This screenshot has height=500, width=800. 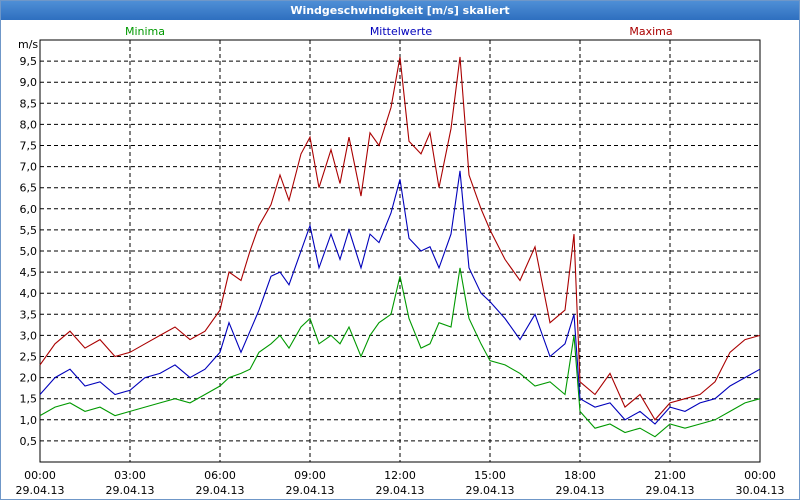 What do you see at coordinates (29, 167) in the screenshot?
I see `y-tick-label: 7,0` at bounding box center [29, 167].